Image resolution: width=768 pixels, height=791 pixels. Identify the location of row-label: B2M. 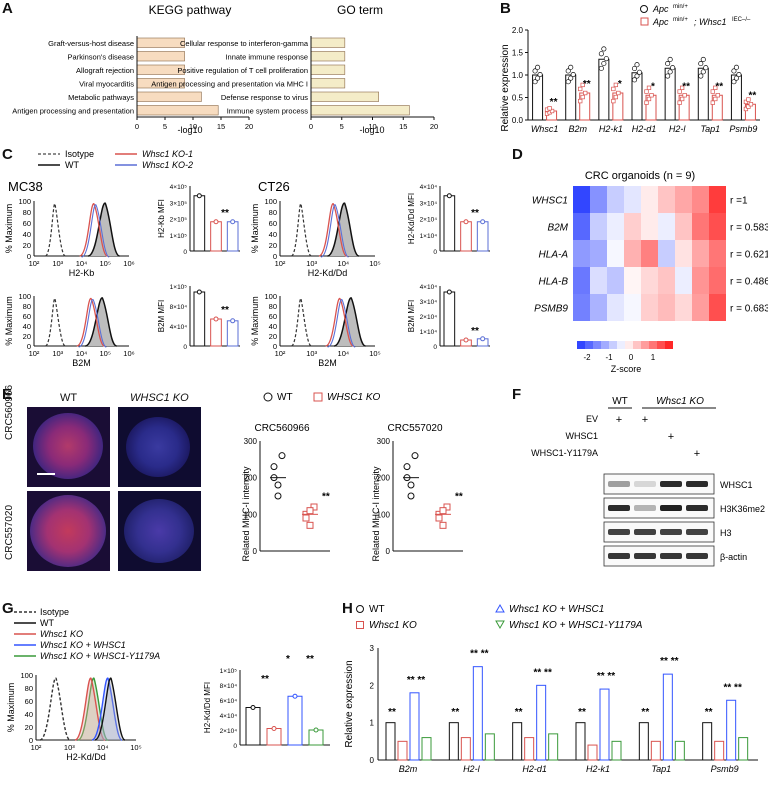
(557, 228).